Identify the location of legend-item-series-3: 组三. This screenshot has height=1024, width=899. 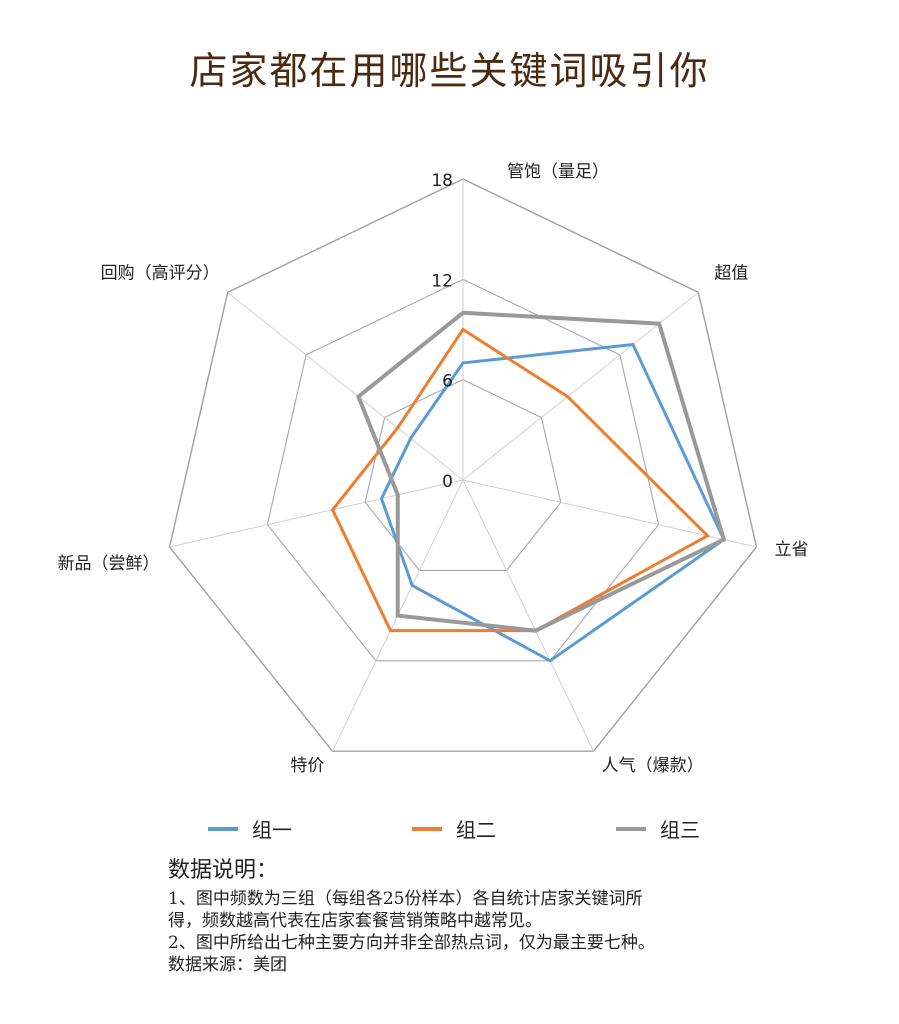
(658, 828).